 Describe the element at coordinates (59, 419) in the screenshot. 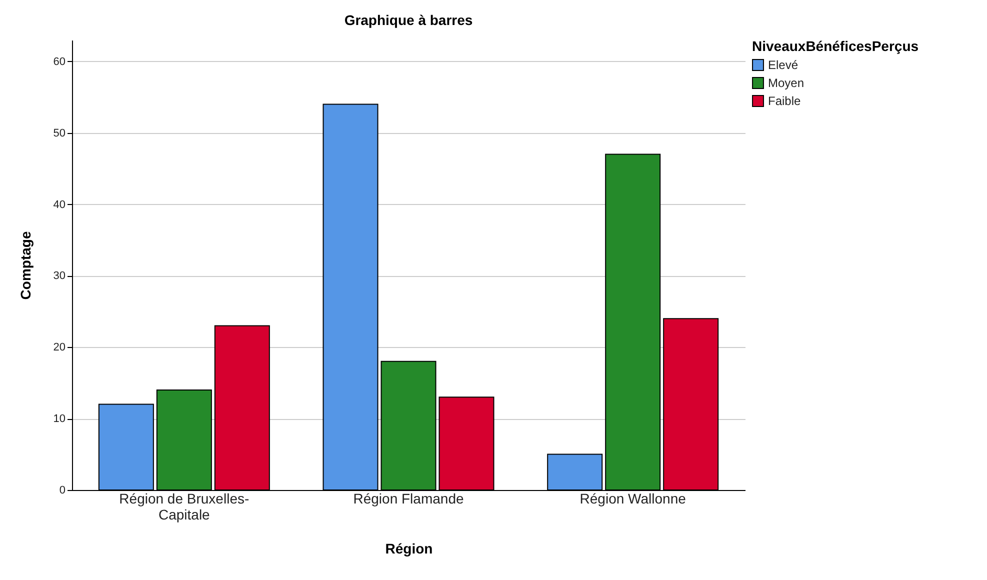

I see `y-tick-label: 10` at that location.